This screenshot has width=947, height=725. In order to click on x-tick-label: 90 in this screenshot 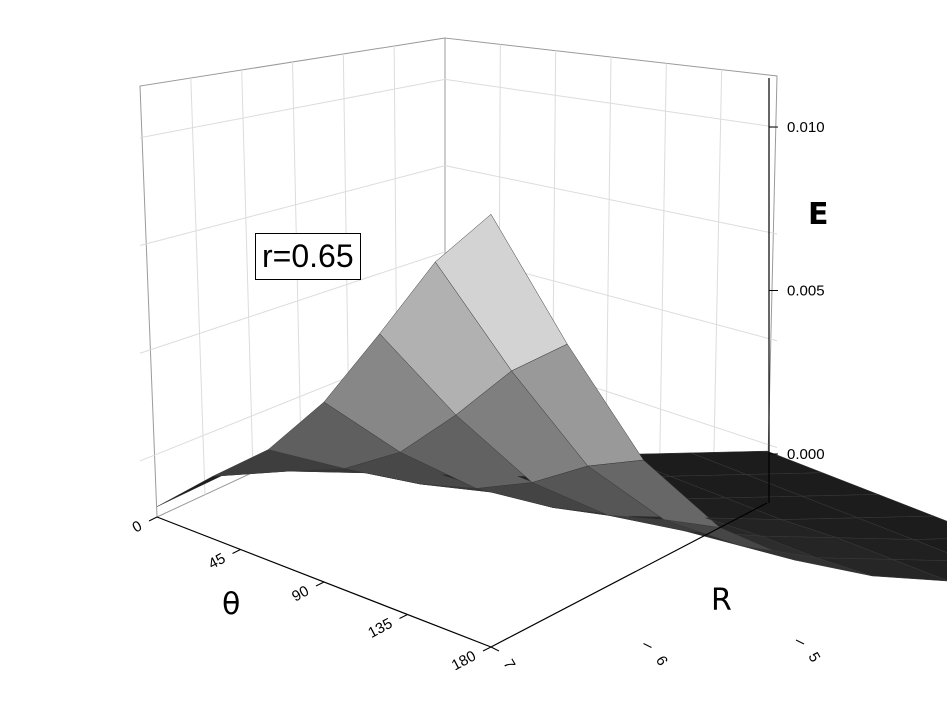, I will do `click(300, 594)`.